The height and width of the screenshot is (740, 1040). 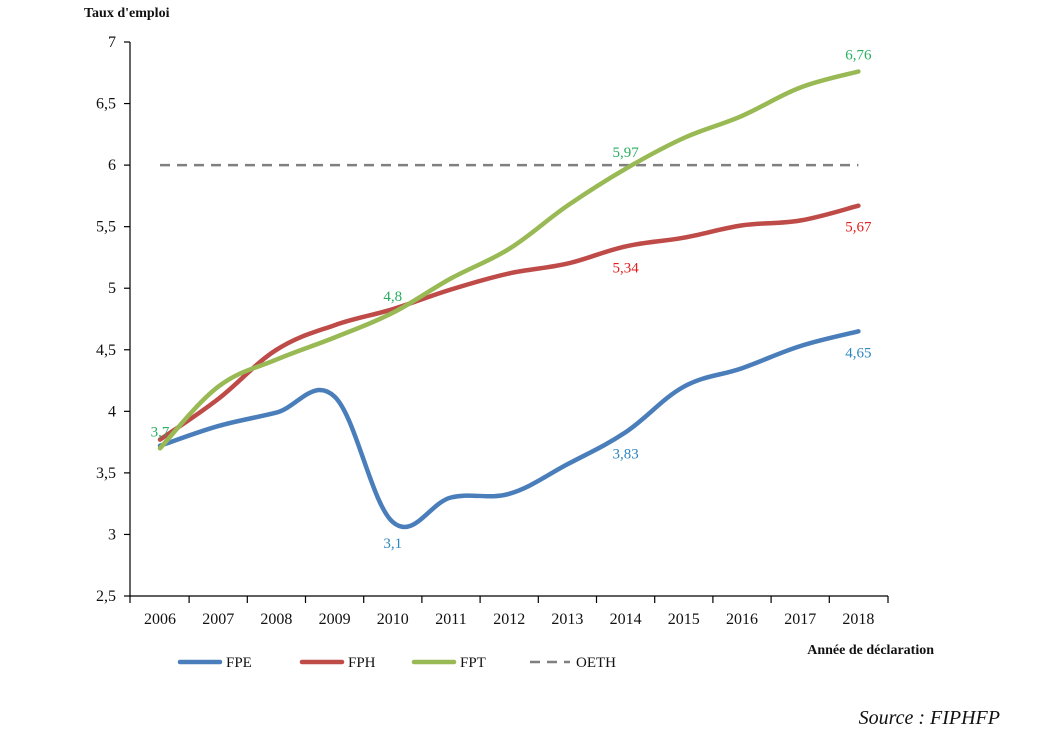 I want to click on x-tick-label: 2014, so click(x=626, y=619).